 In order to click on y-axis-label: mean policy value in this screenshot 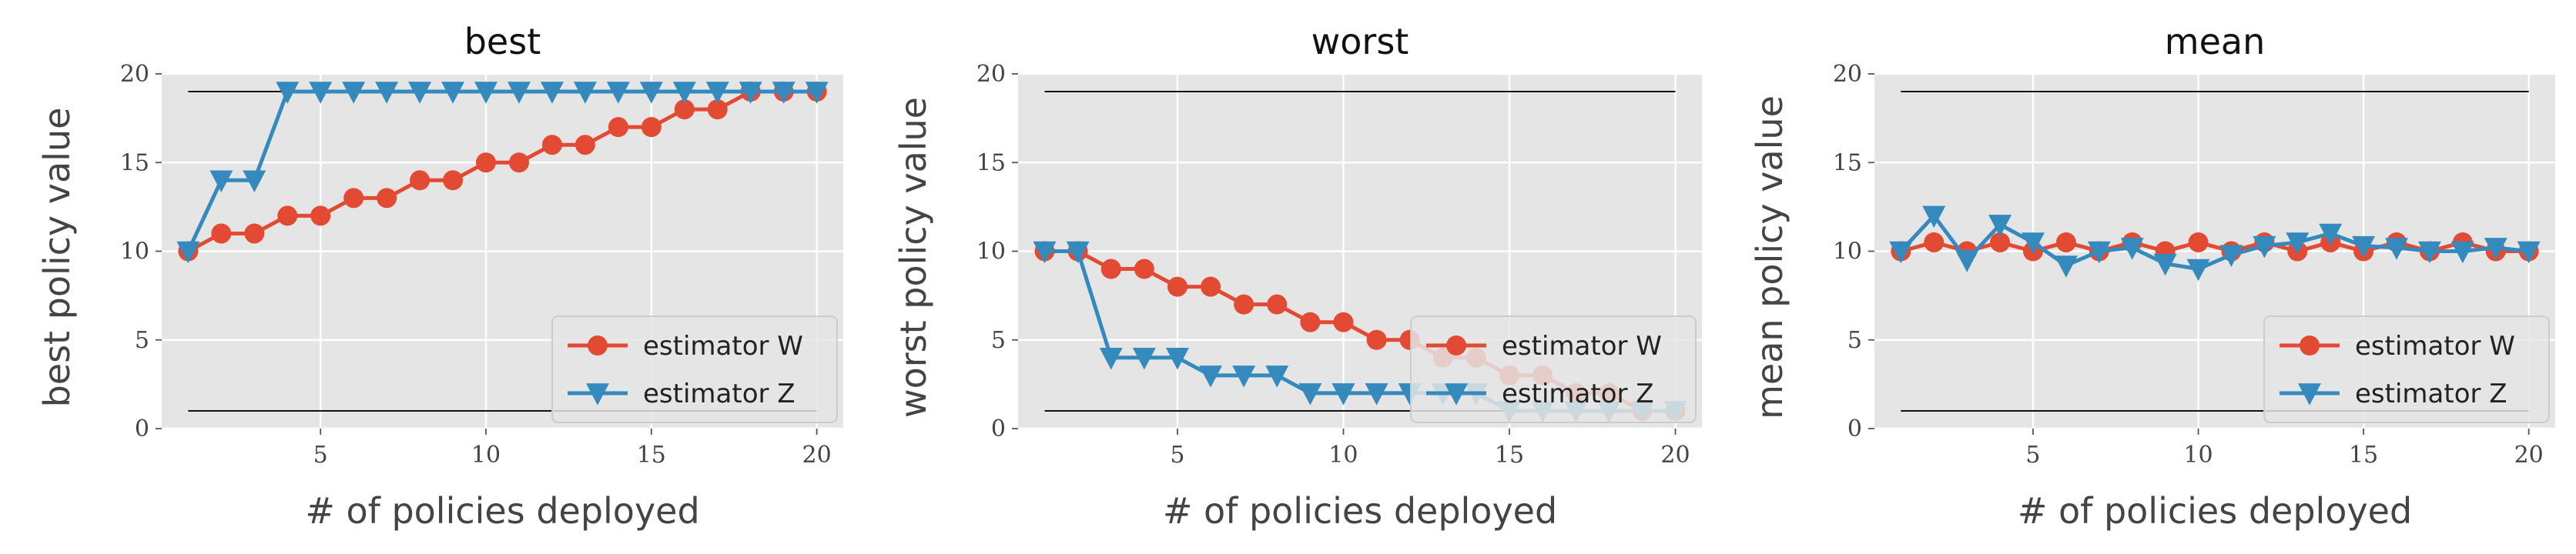, I will do `click(1769, 257)`.